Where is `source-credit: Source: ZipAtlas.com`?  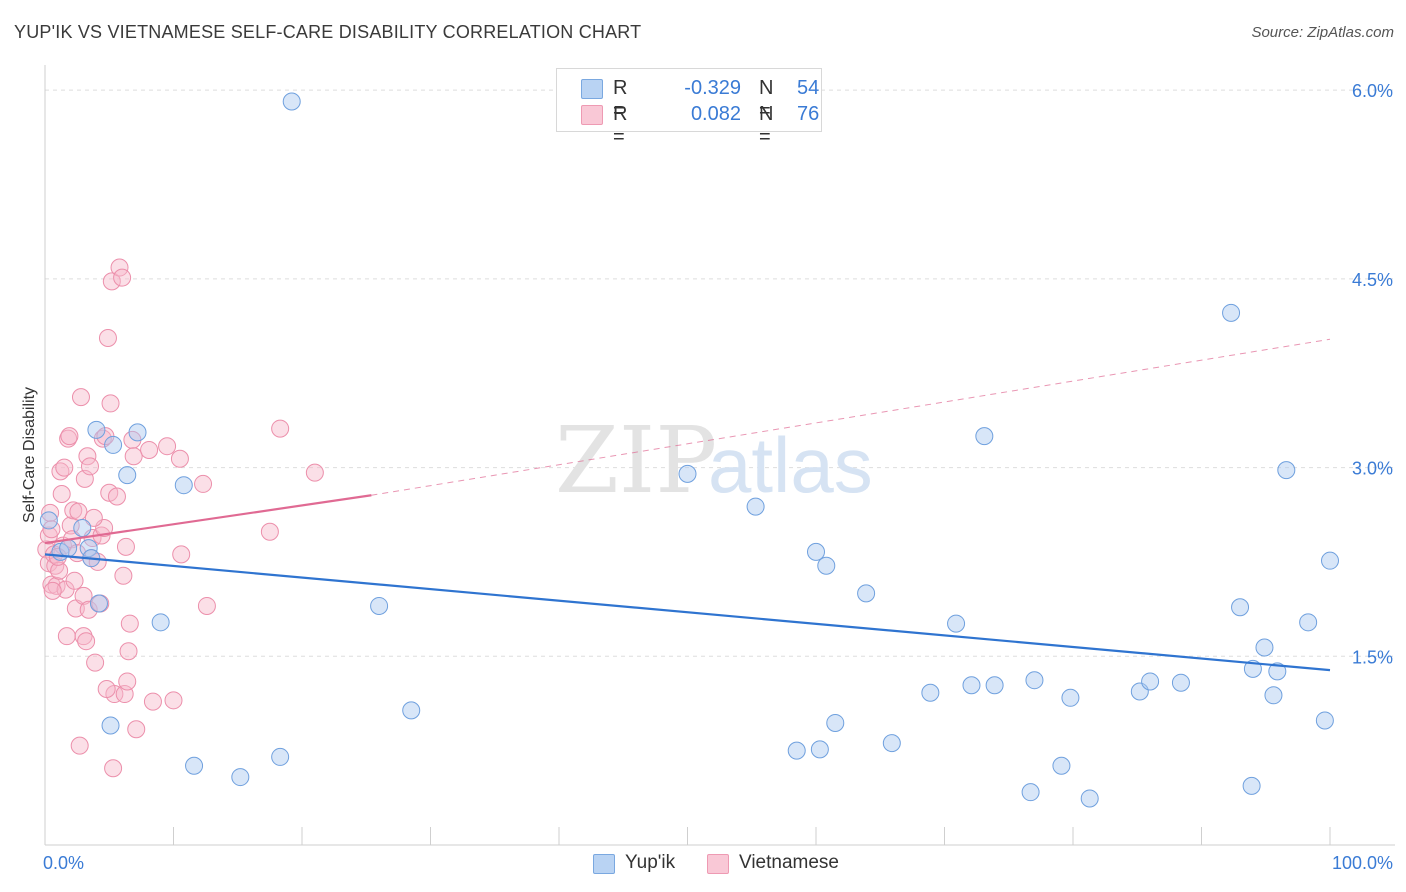 source-credit: Source: ZipAtlas.com is located at coordinates (1322, 32).